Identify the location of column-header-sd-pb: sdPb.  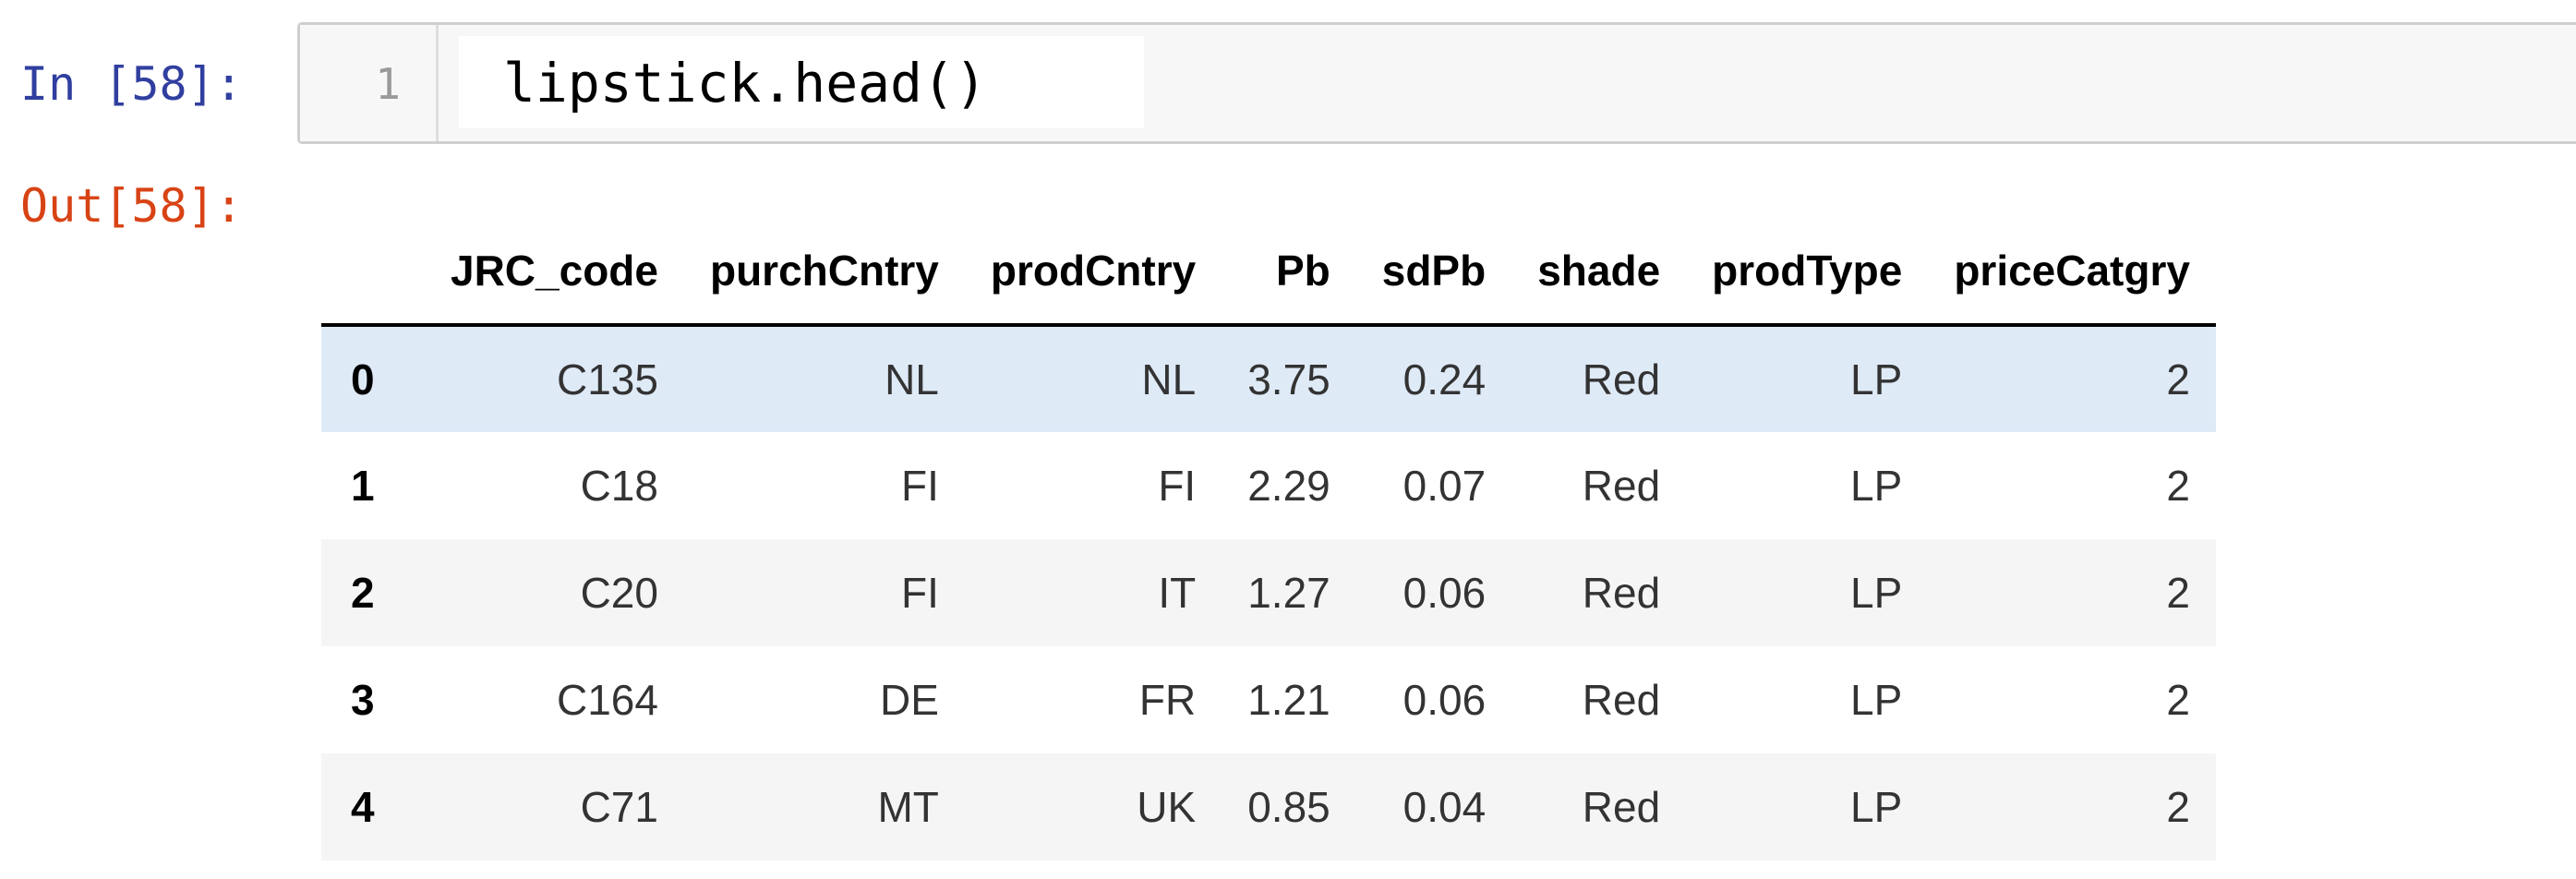
(1433, 273).